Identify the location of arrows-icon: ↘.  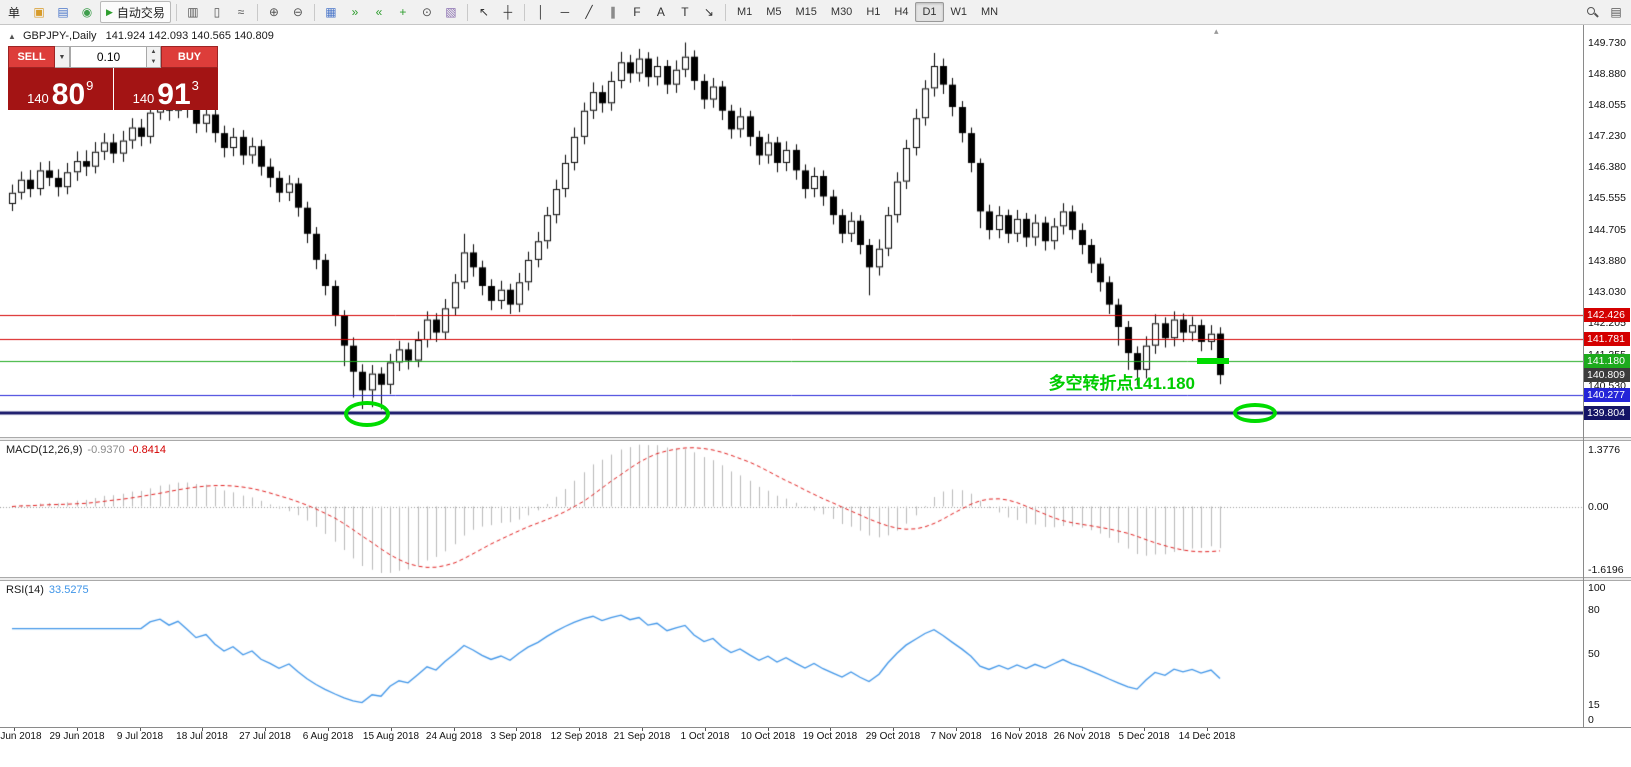
(708, 12).